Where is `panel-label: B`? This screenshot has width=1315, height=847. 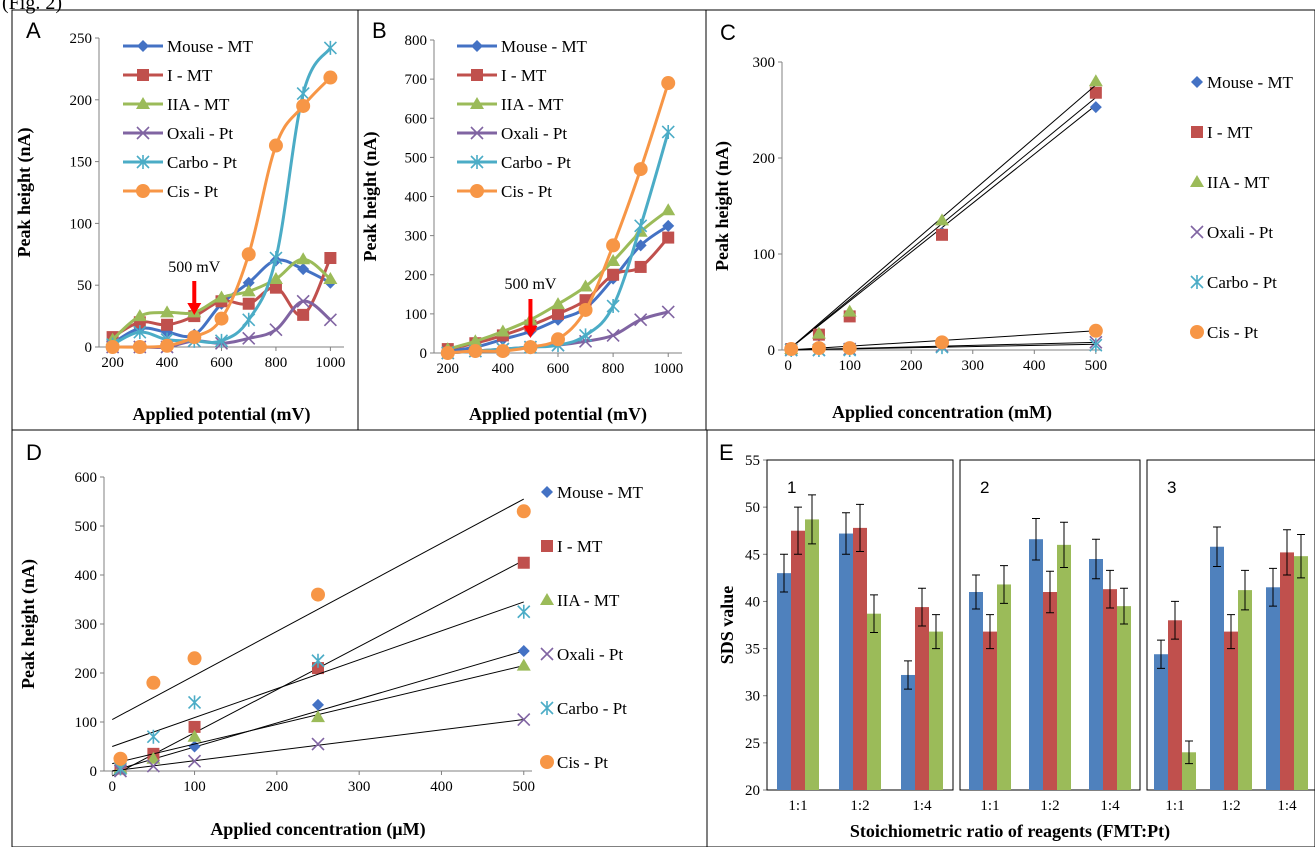
panel-label: B is located at coordinates (379, 30).